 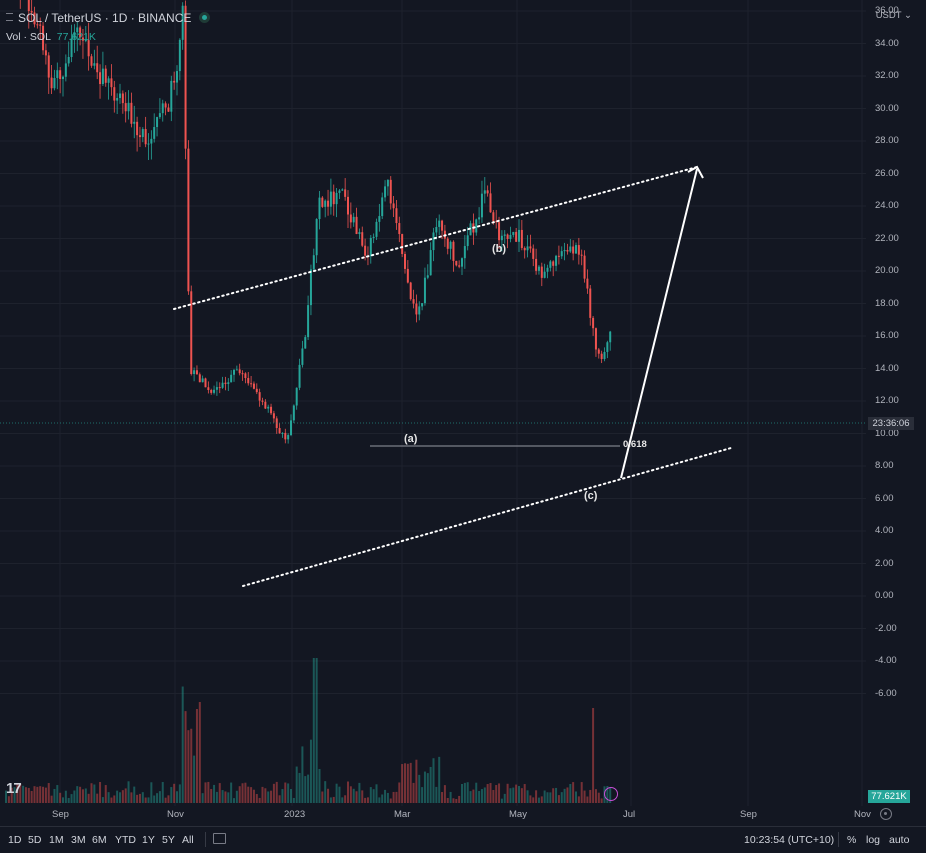 What do you see at coordinates (60, 814) in the screenshot?
I see `time-tick-label: Sep` at bounding box center [60, 814].